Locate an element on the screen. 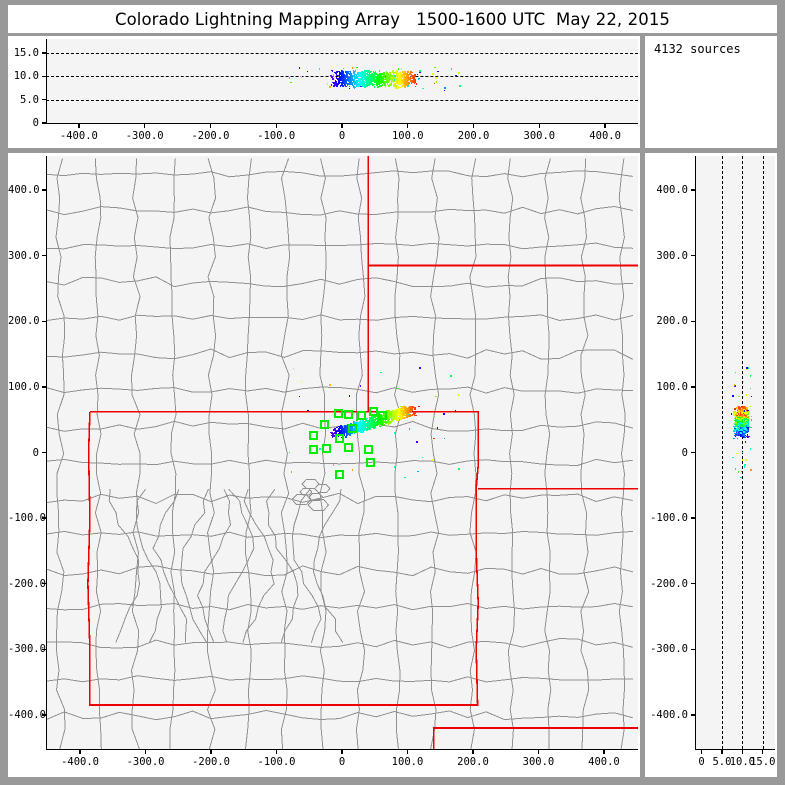  y-tick-label: 15.0 is located at coordinates (26, 53).